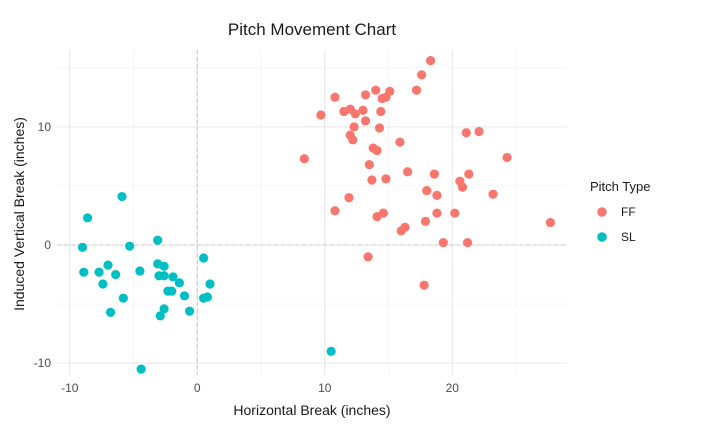 The width and height of the screenshot is (708, 446). What do you see at coordinates (312, 29) in the screenshot?
I see `chart-title: Pitch Movement Chart` at bounding box center [312, 29].